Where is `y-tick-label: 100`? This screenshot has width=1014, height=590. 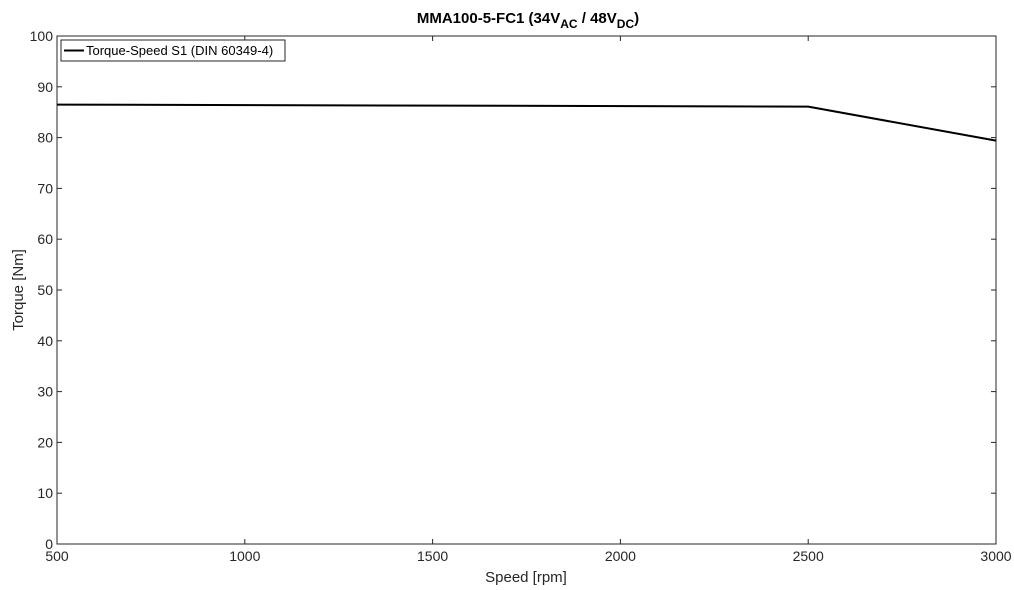
y-tick-label: 100 is located at coordinates (42, 36).